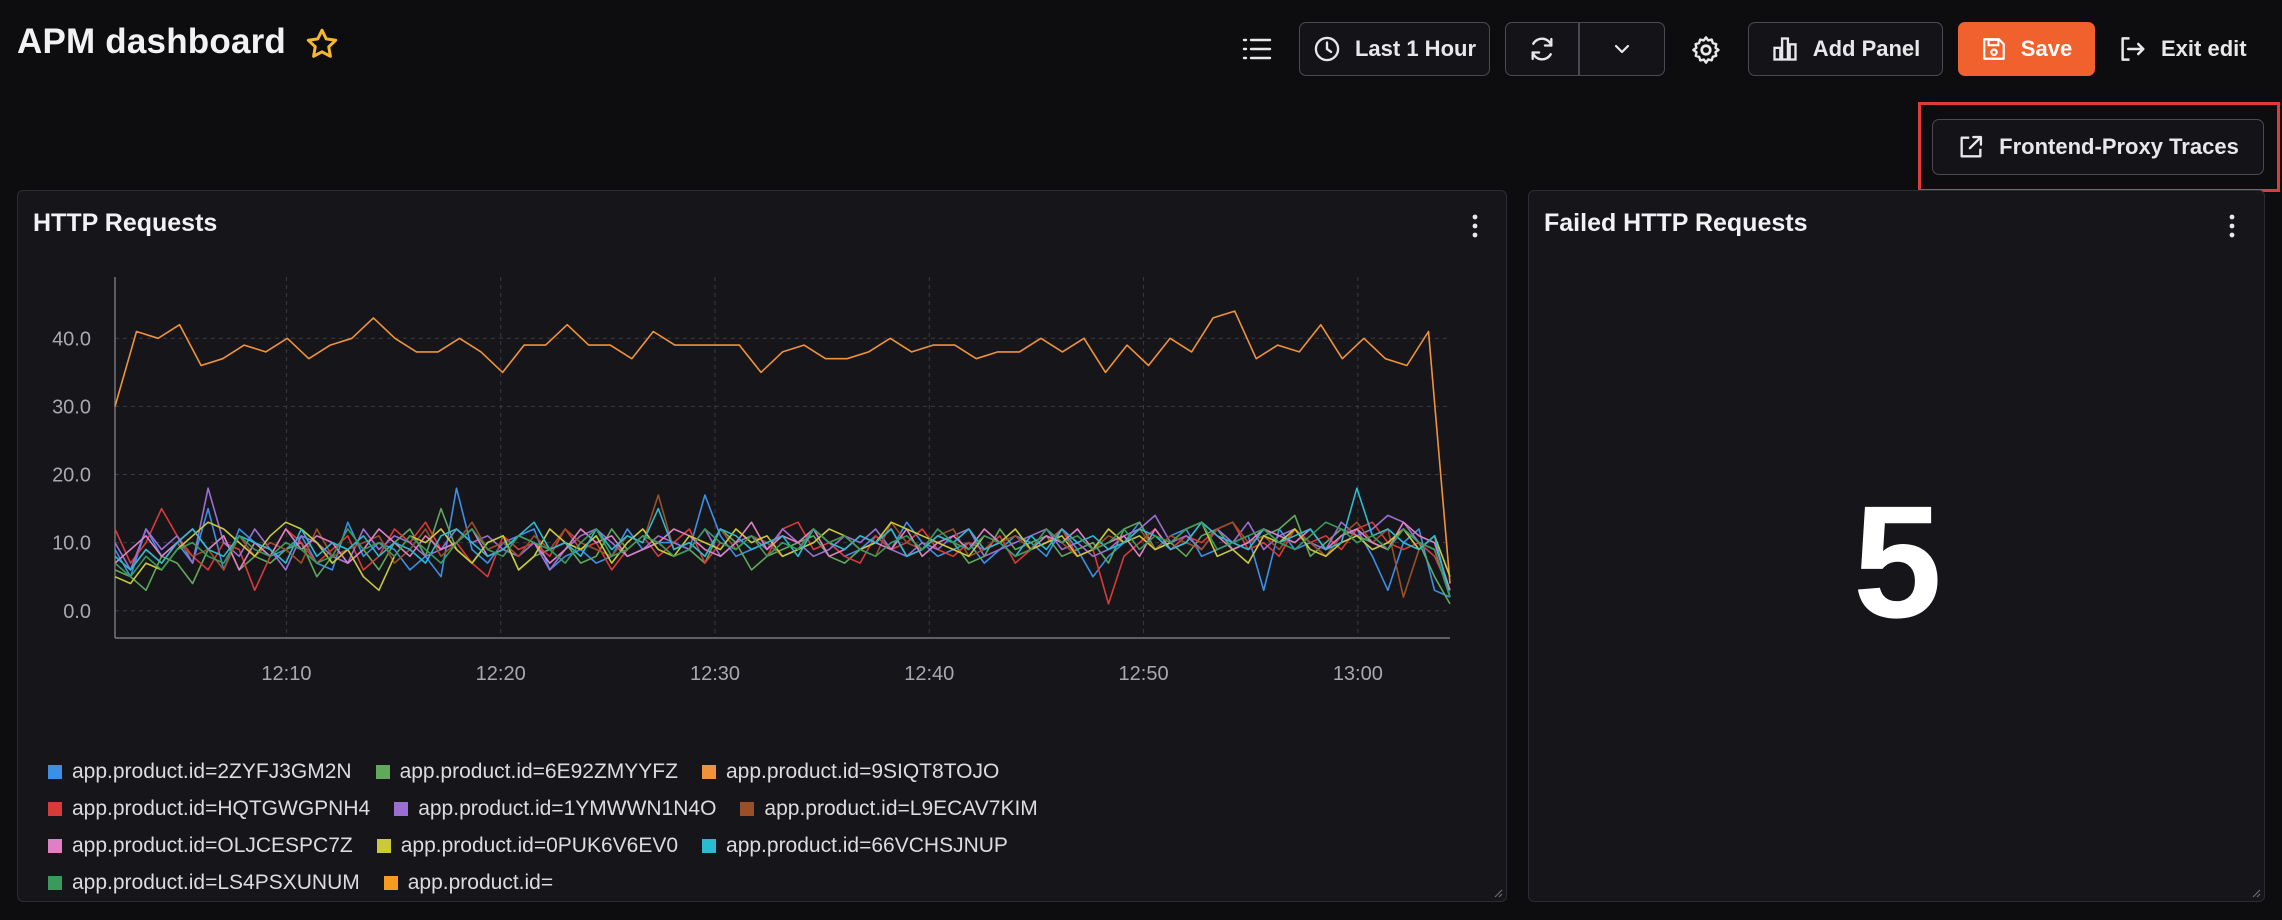  I want to click on legend-item: app.product.id=66VCHSJNUP, so click(855, 845).